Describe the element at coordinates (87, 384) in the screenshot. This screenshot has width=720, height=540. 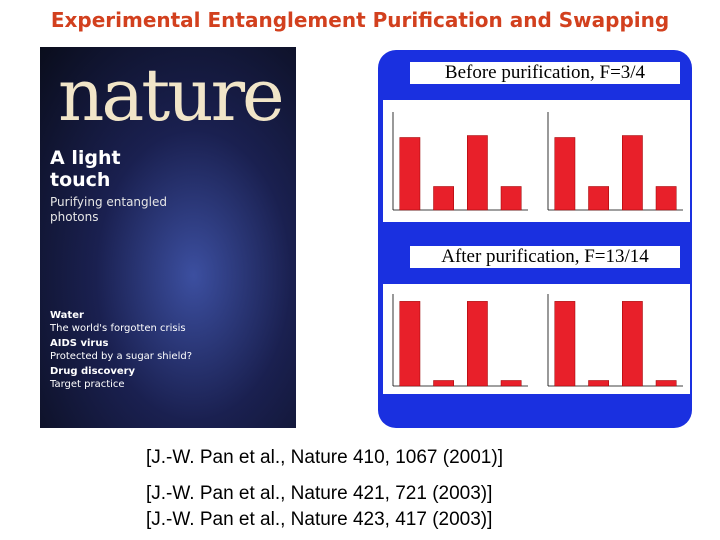
I see `item-text: Target practice` at that location.